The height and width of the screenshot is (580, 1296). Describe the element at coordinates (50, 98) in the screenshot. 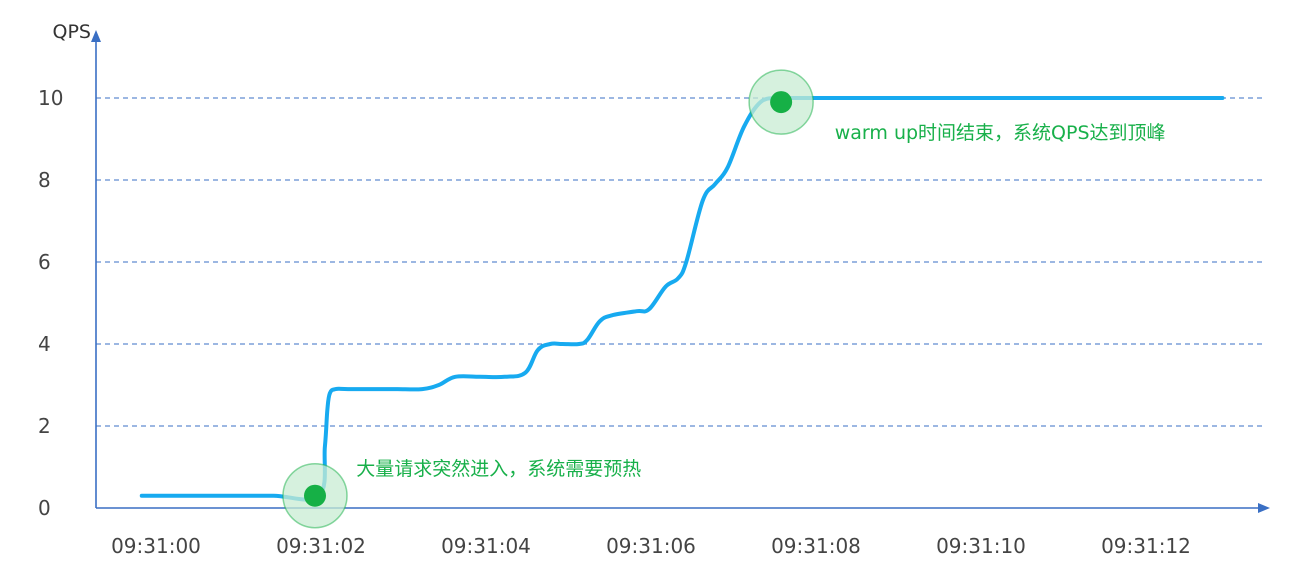

I see `y-tick-label: 10` at that location.